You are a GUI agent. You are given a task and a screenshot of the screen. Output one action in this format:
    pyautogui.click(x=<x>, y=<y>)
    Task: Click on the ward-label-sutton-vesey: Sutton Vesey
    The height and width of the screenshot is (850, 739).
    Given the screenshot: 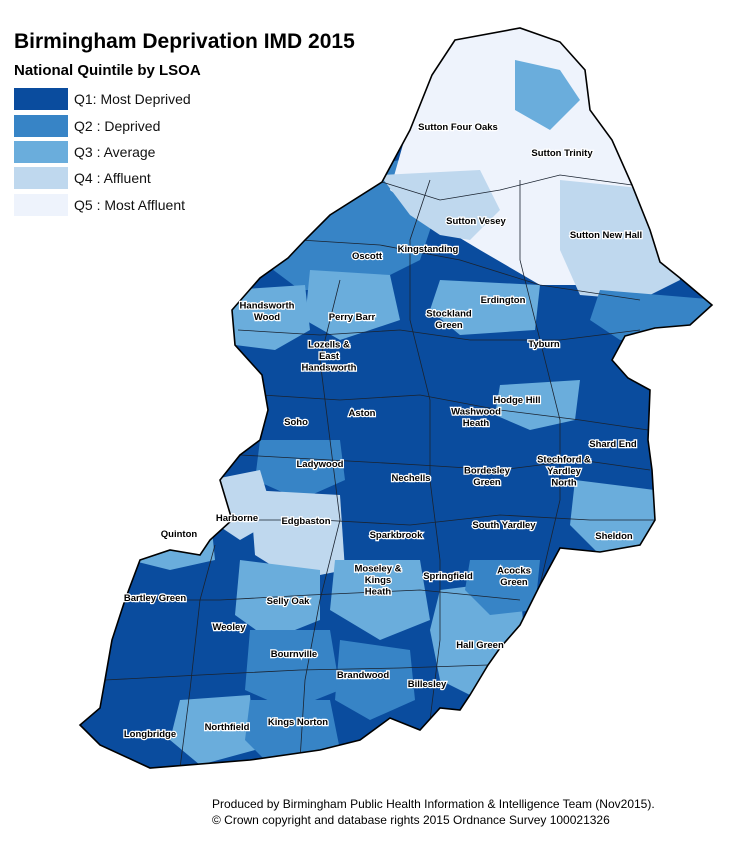 What is the action you would take?
    pyautogui.click(x=476, y=221)
    